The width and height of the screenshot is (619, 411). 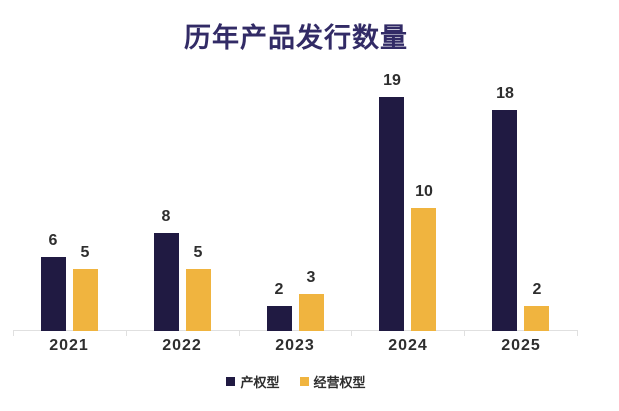 What do you see at coordinates (311, 312) in the screenshot?
I see `bar-经营权型-2023` at bounding box center [311, 312].